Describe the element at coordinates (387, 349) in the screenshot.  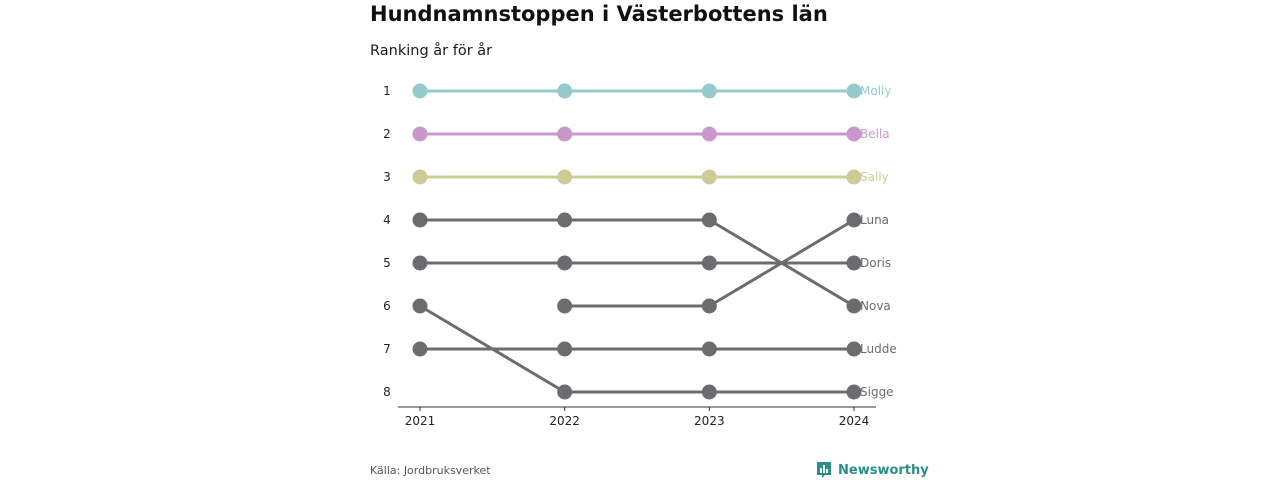
I see `y-tick-label: 7` at that location.